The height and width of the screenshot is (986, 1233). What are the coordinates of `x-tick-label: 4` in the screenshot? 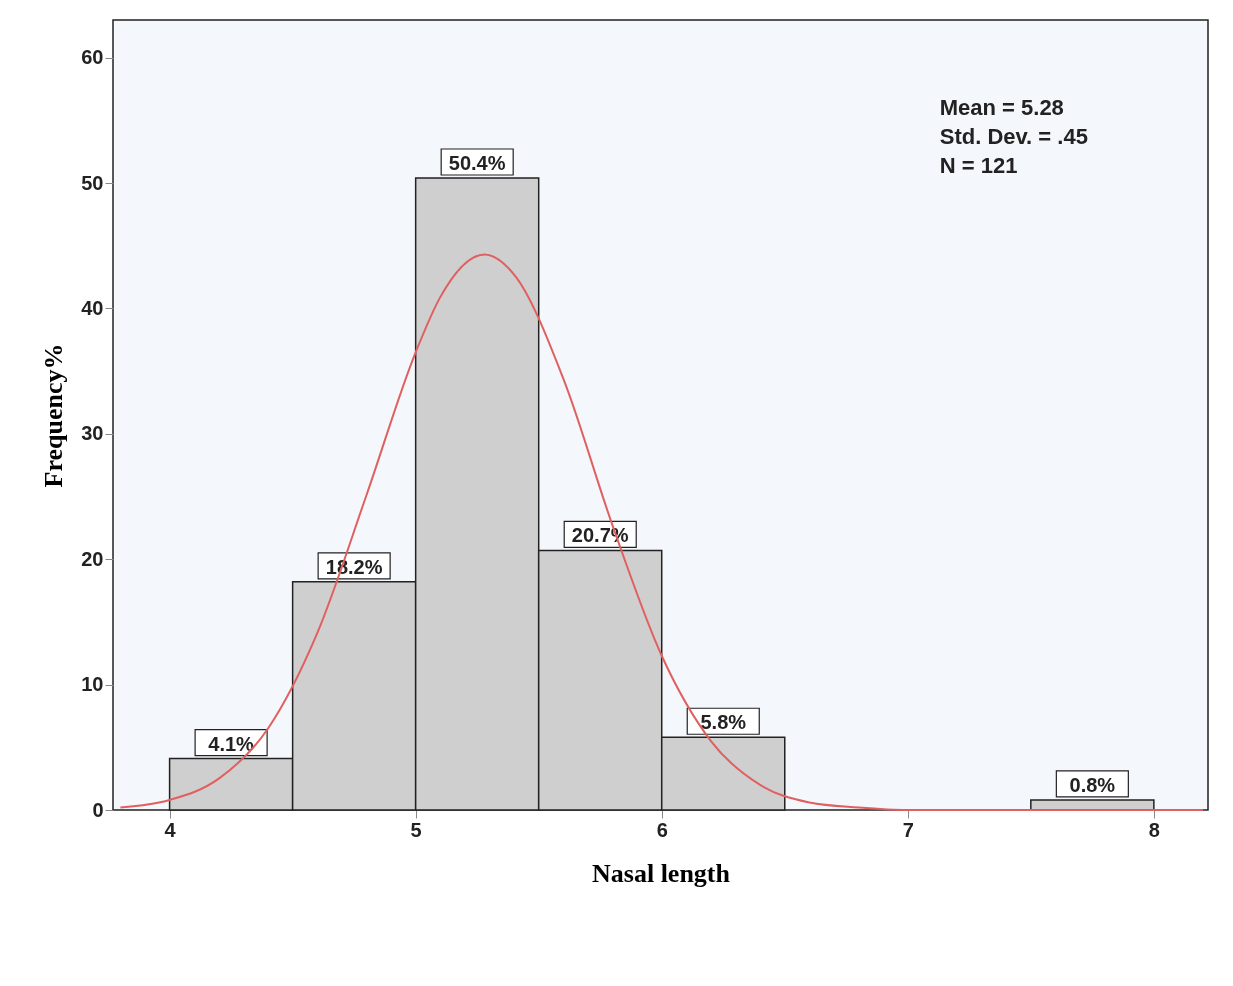 It's located at (170, 829).